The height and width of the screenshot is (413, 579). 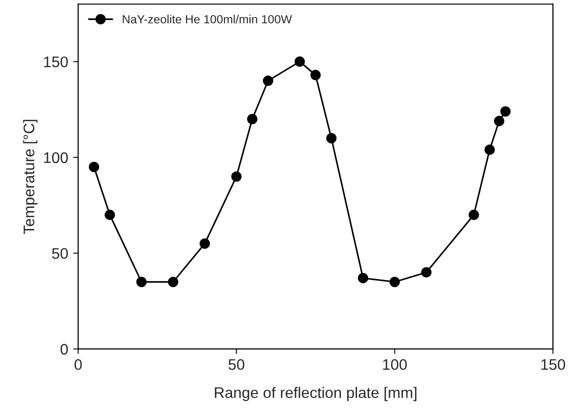 What do you see at coordinates (207, 19) in the screenshot?
I see `legend-label: NaY-zeolite He 100ml/min 100W` at bounding box center [207, 19].